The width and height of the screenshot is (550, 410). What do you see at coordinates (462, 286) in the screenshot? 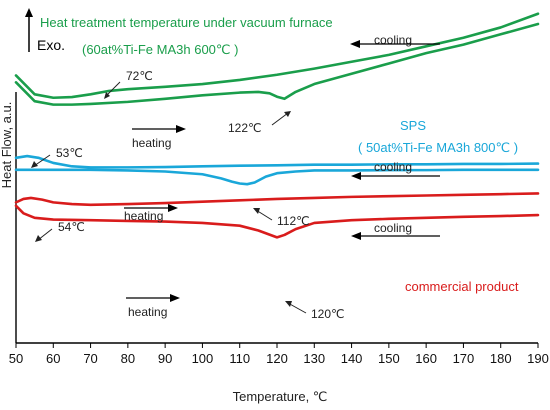
I see `red-group-title: commercial product` at bounding box center [462, 286].